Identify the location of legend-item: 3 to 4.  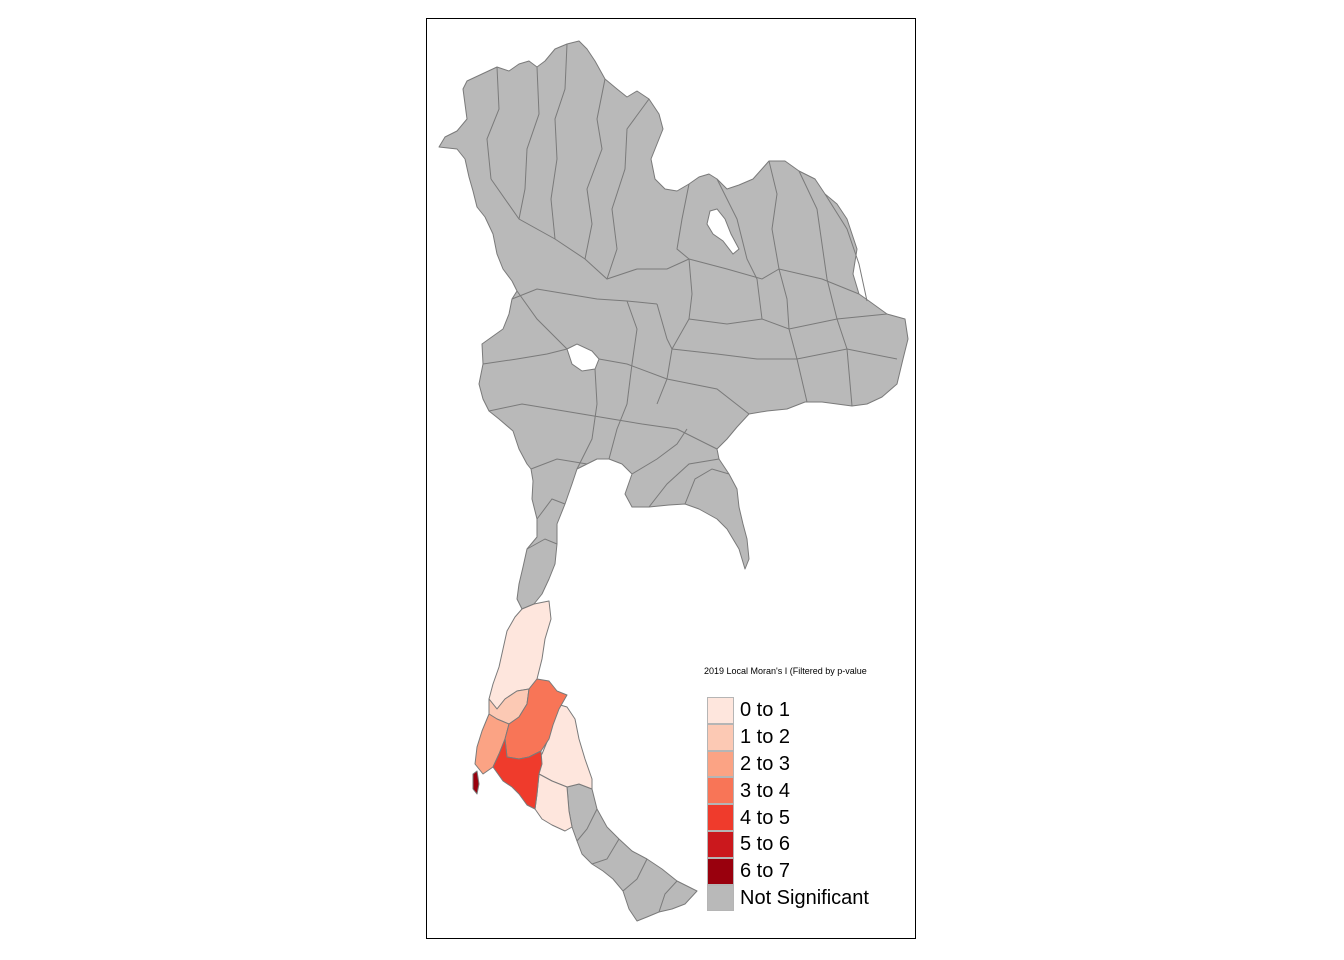
(788, 791).